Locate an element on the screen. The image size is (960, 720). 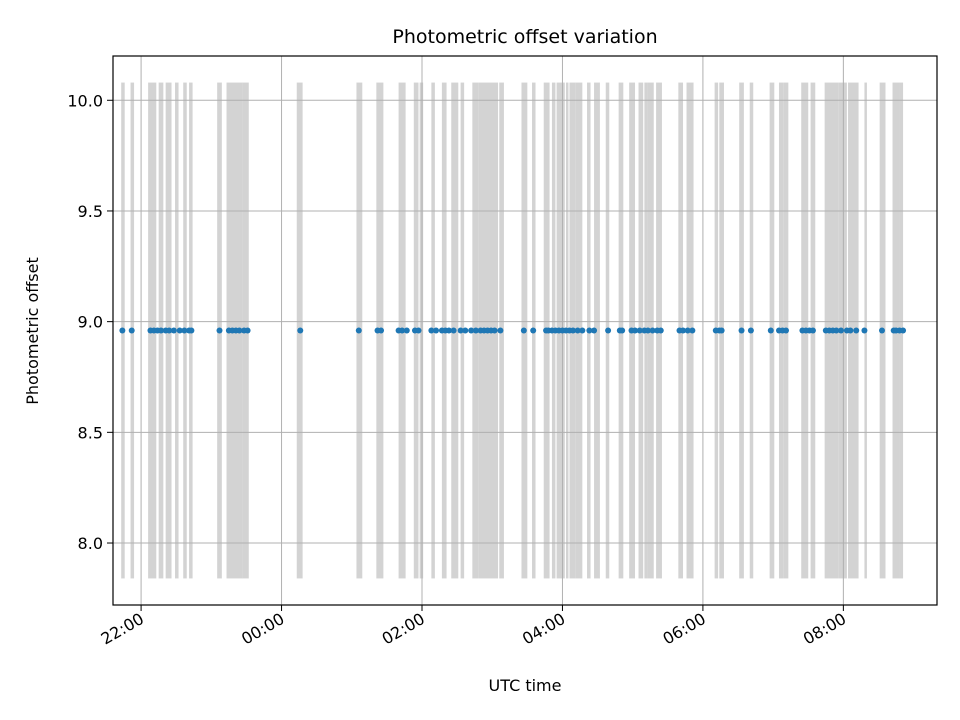
y-tick-label-3: 9.5 is located at coordinates (90, 211).